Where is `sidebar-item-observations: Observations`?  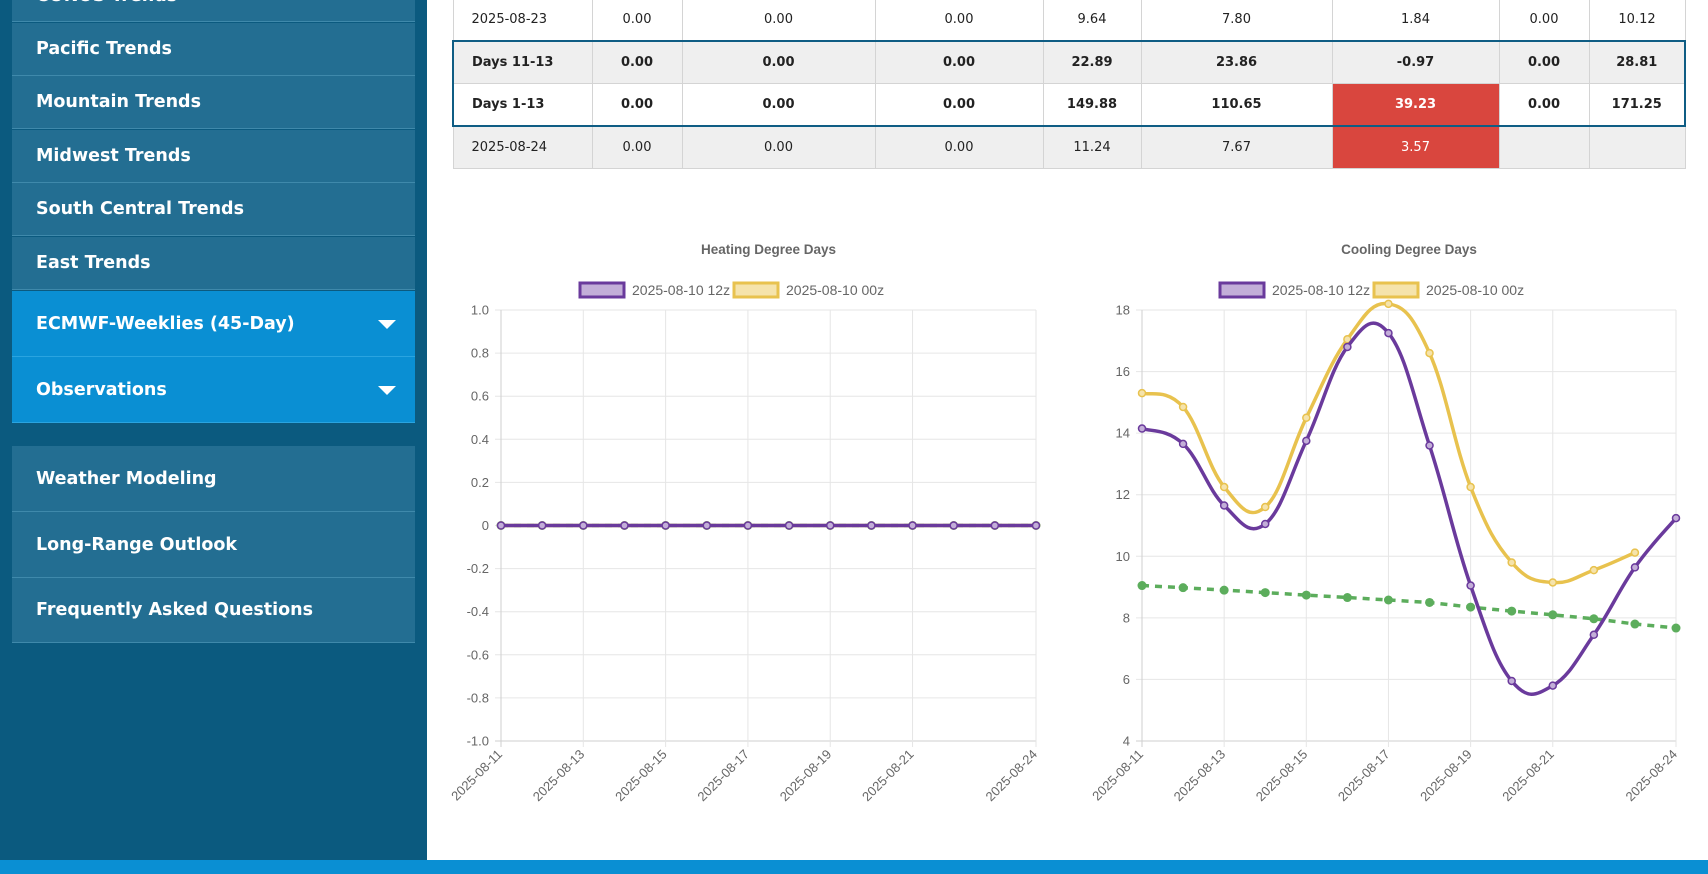 sidebar-item-observations: Observations is located at coordinates (213, 390).